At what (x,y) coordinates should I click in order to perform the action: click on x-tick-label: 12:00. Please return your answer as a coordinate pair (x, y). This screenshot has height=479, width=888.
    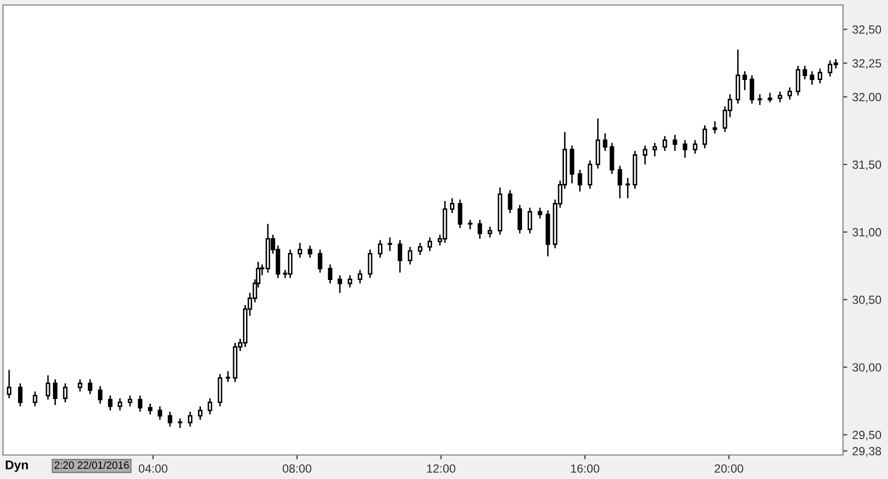
    Looking at the image, I should click on (441, 468).